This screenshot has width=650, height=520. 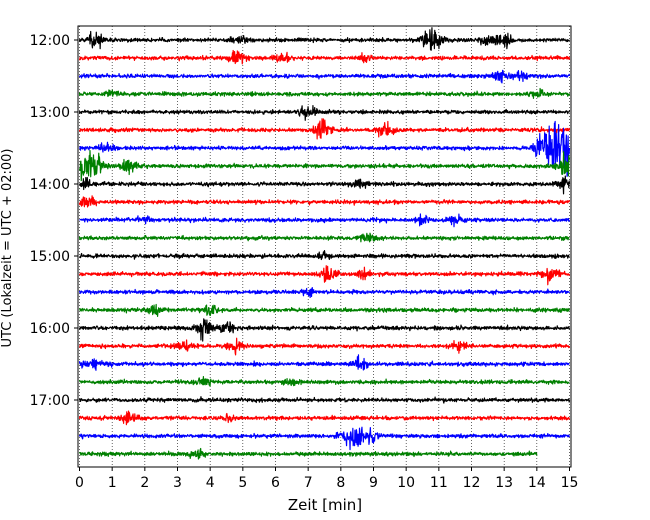 What do you see at coordinates (7, 248) in the screenshot?
I see `y-axis-label: UTC (Lokalzeit = UTC + 02:00)` at bounding box center [7, 248].